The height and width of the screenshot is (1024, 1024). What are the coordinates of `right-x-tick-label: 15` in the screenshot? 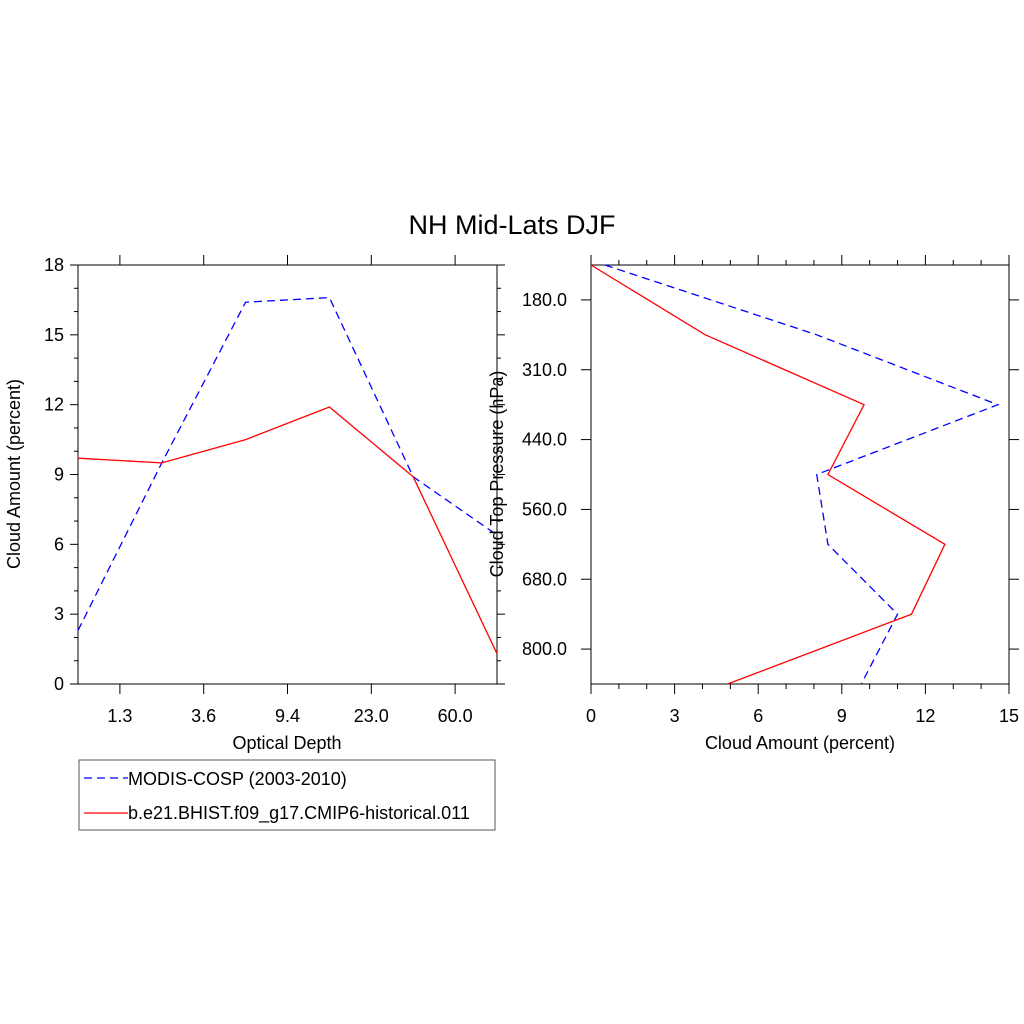 It's located at (1009, 716).